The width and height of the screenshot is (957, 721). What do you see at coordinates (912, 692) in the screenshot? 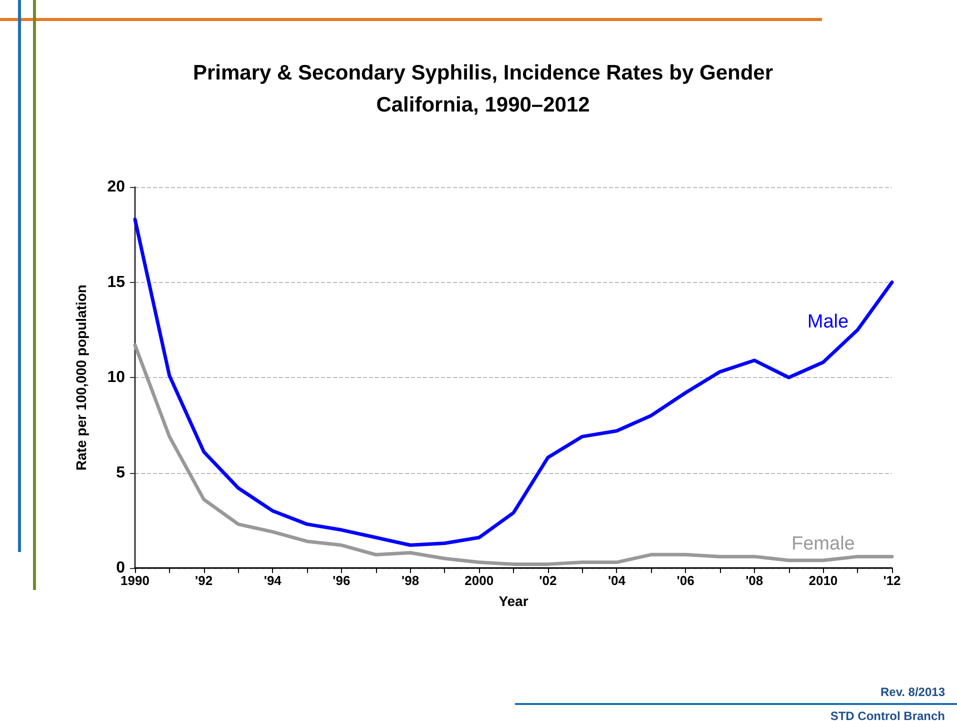
I see `text: Rev. 8/2013` at bounding box center [912, 692].